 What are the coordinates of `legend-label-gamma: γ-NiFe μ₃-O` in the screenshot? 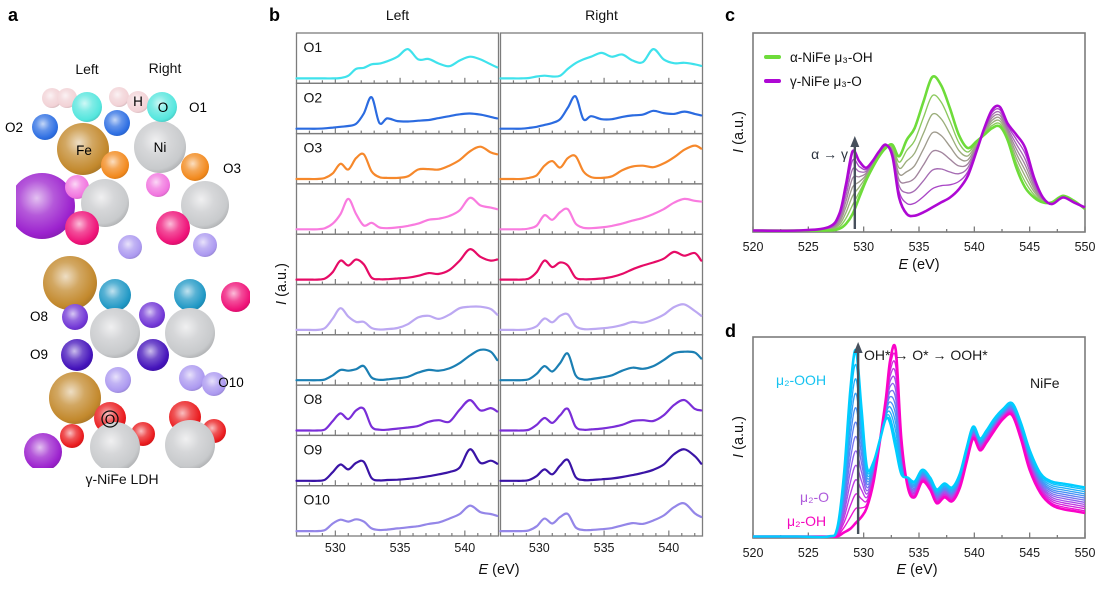 It's located at (826, 81).